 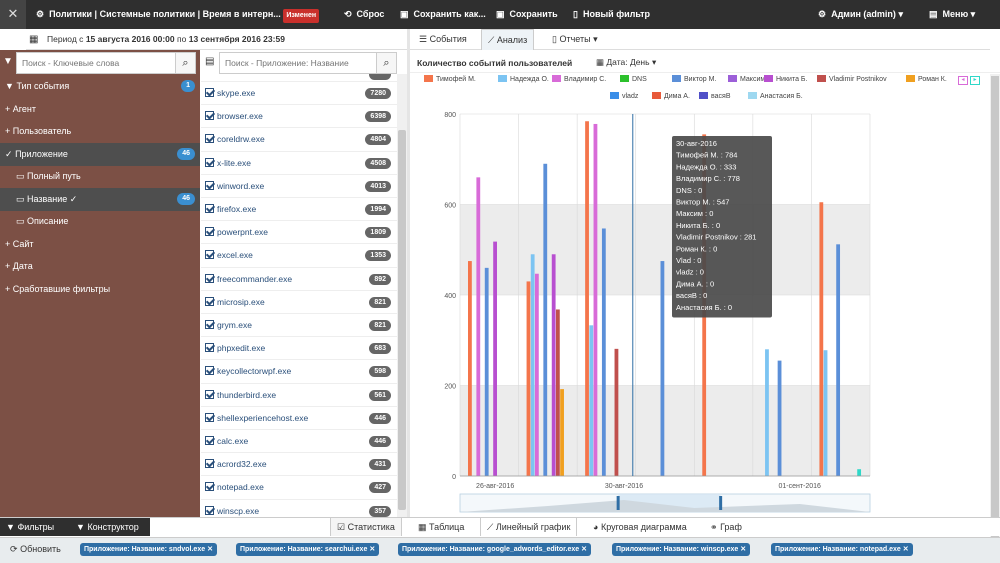 I want to click on list-item: grym.exe 821, so click(x=299, y=326).